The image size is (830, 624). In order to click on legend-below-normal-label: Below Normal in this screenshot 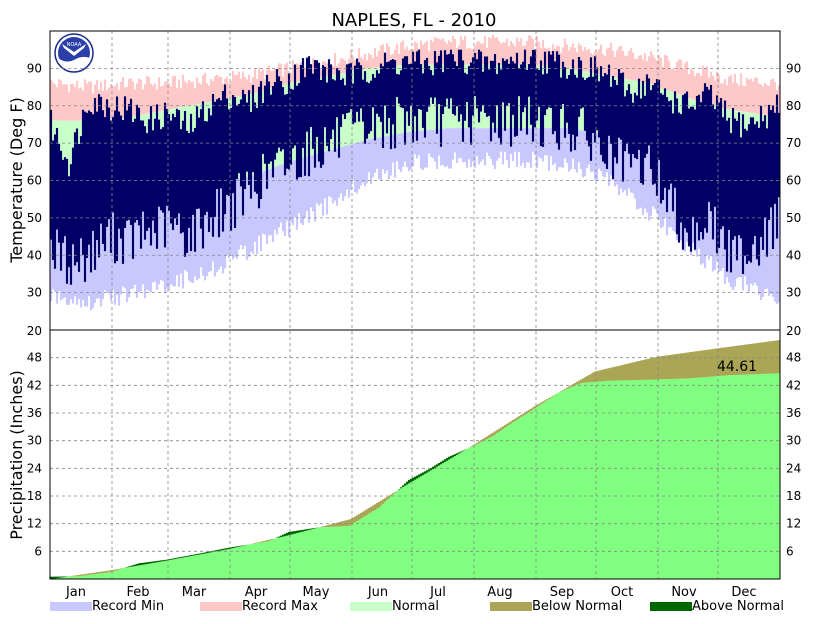, I will do `click(577, 606)`.